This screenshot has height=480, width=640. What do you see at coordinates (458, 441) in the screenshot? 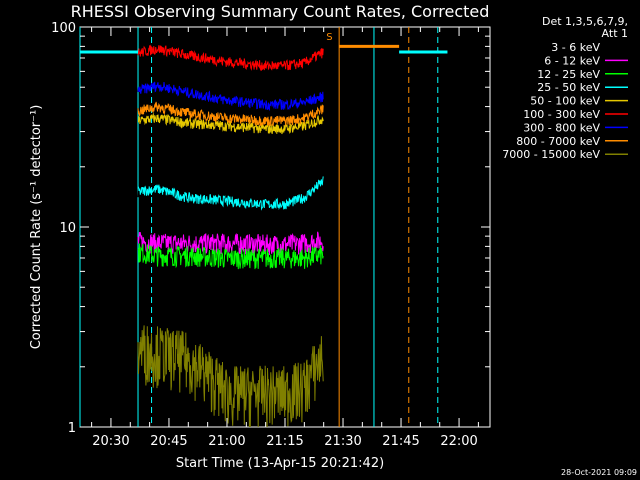
I see `x-tick-label: 22:00` at bounding box center [458, 441].